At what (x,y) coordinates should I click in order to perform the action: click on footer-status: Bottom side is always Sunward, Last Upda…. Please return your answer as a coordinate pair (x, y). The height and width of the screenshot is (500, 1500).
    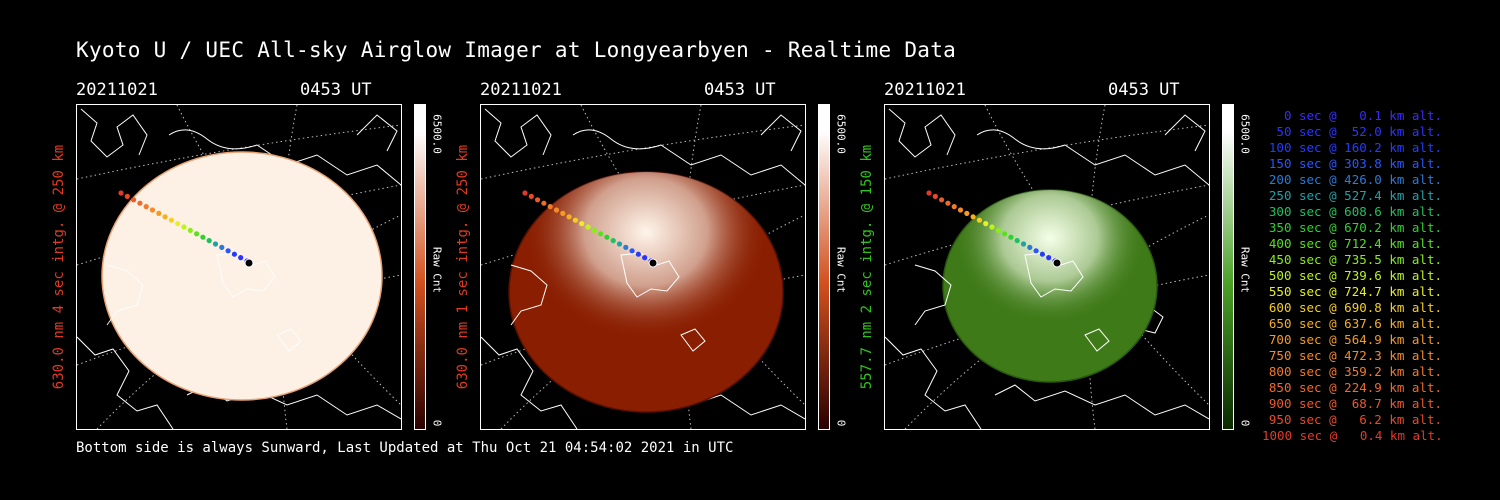
    Looking at the image, I should click on (405, 448).